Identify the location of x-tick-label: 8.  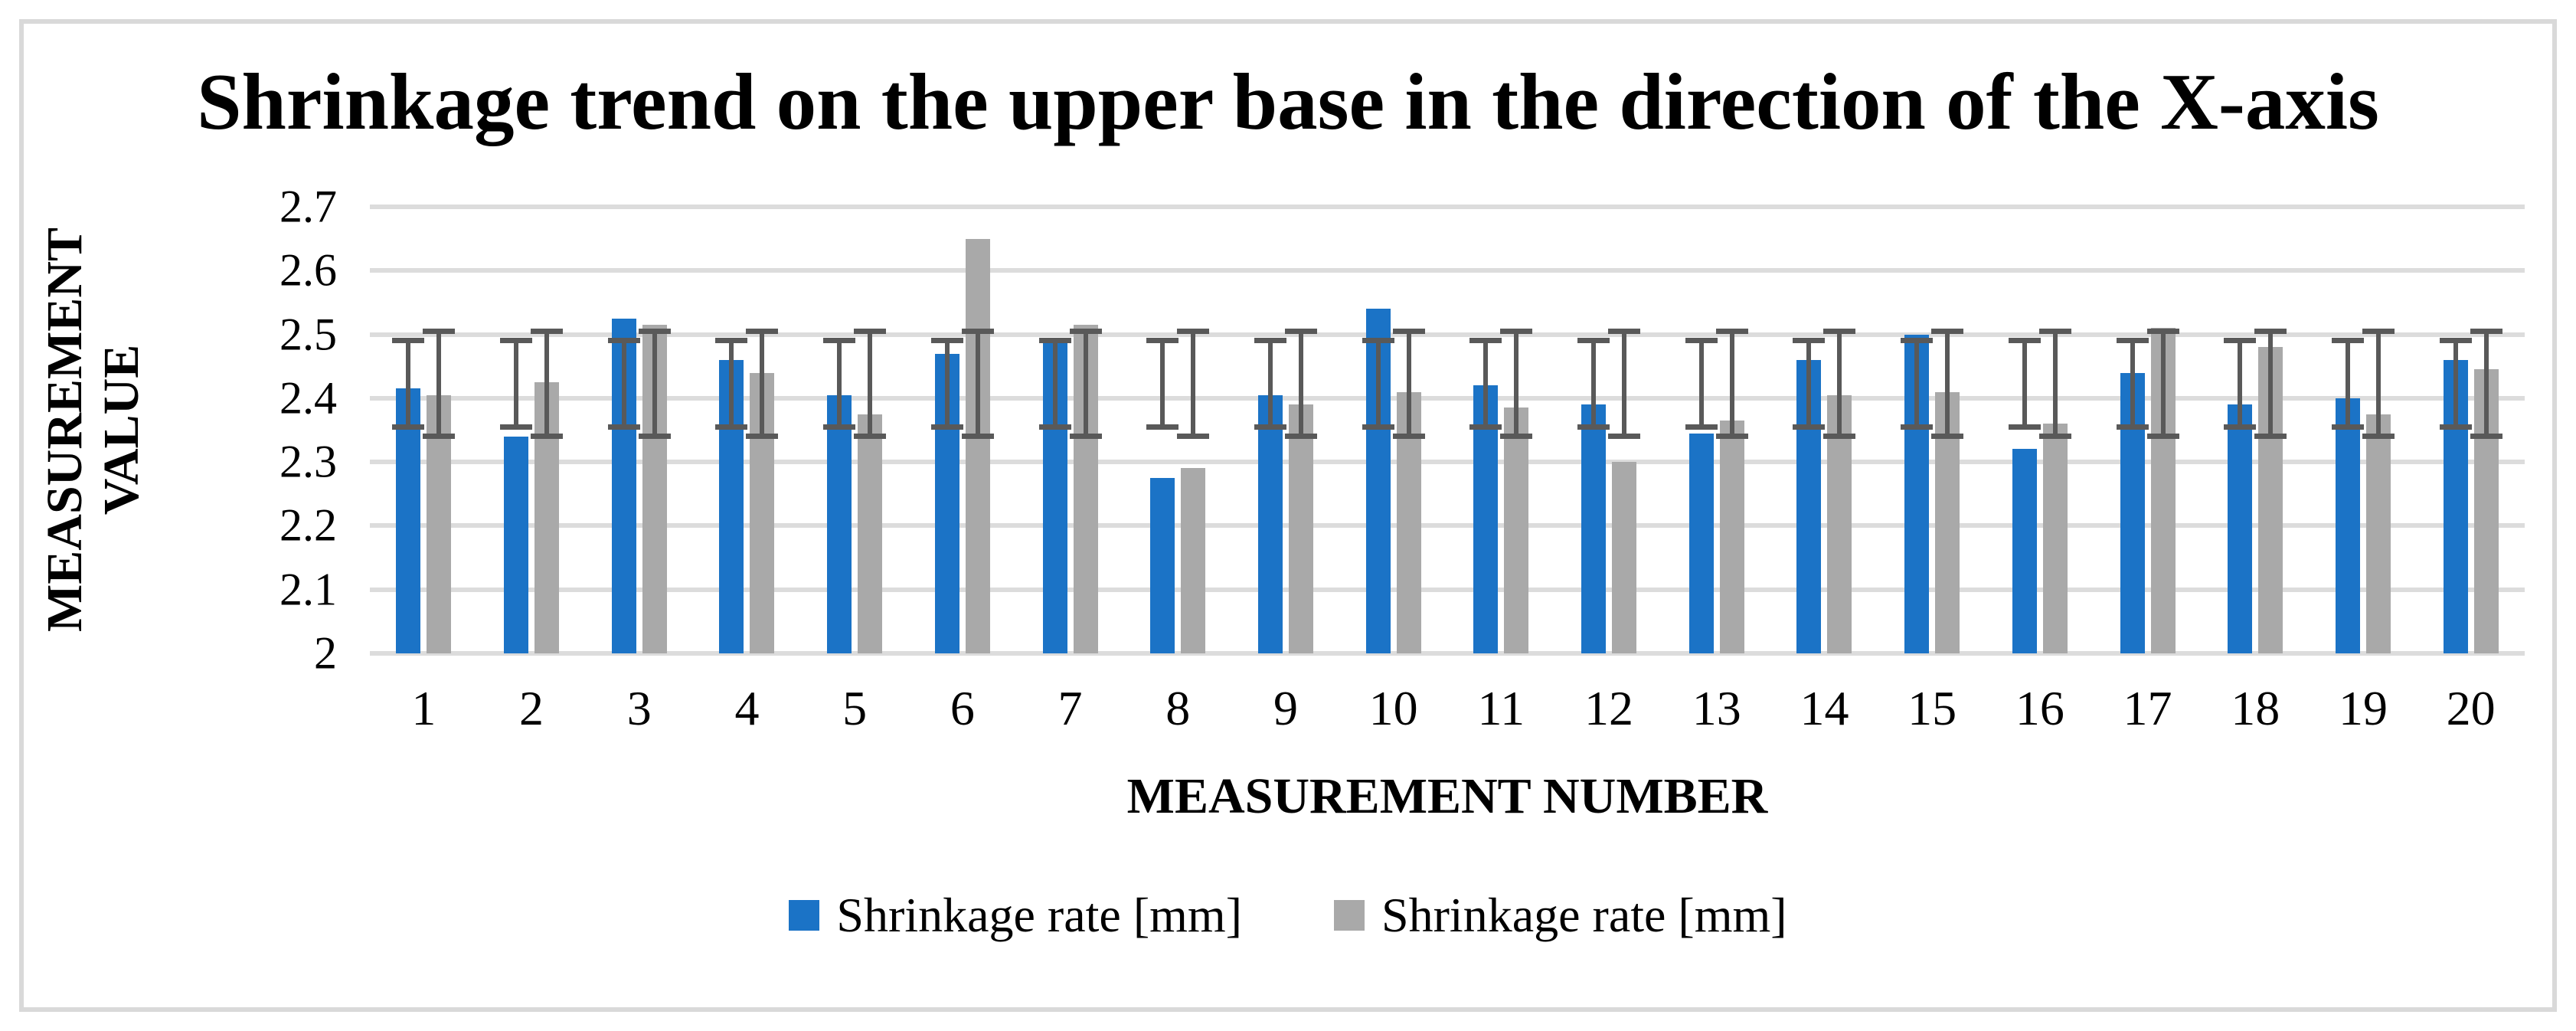
(1178, 708).